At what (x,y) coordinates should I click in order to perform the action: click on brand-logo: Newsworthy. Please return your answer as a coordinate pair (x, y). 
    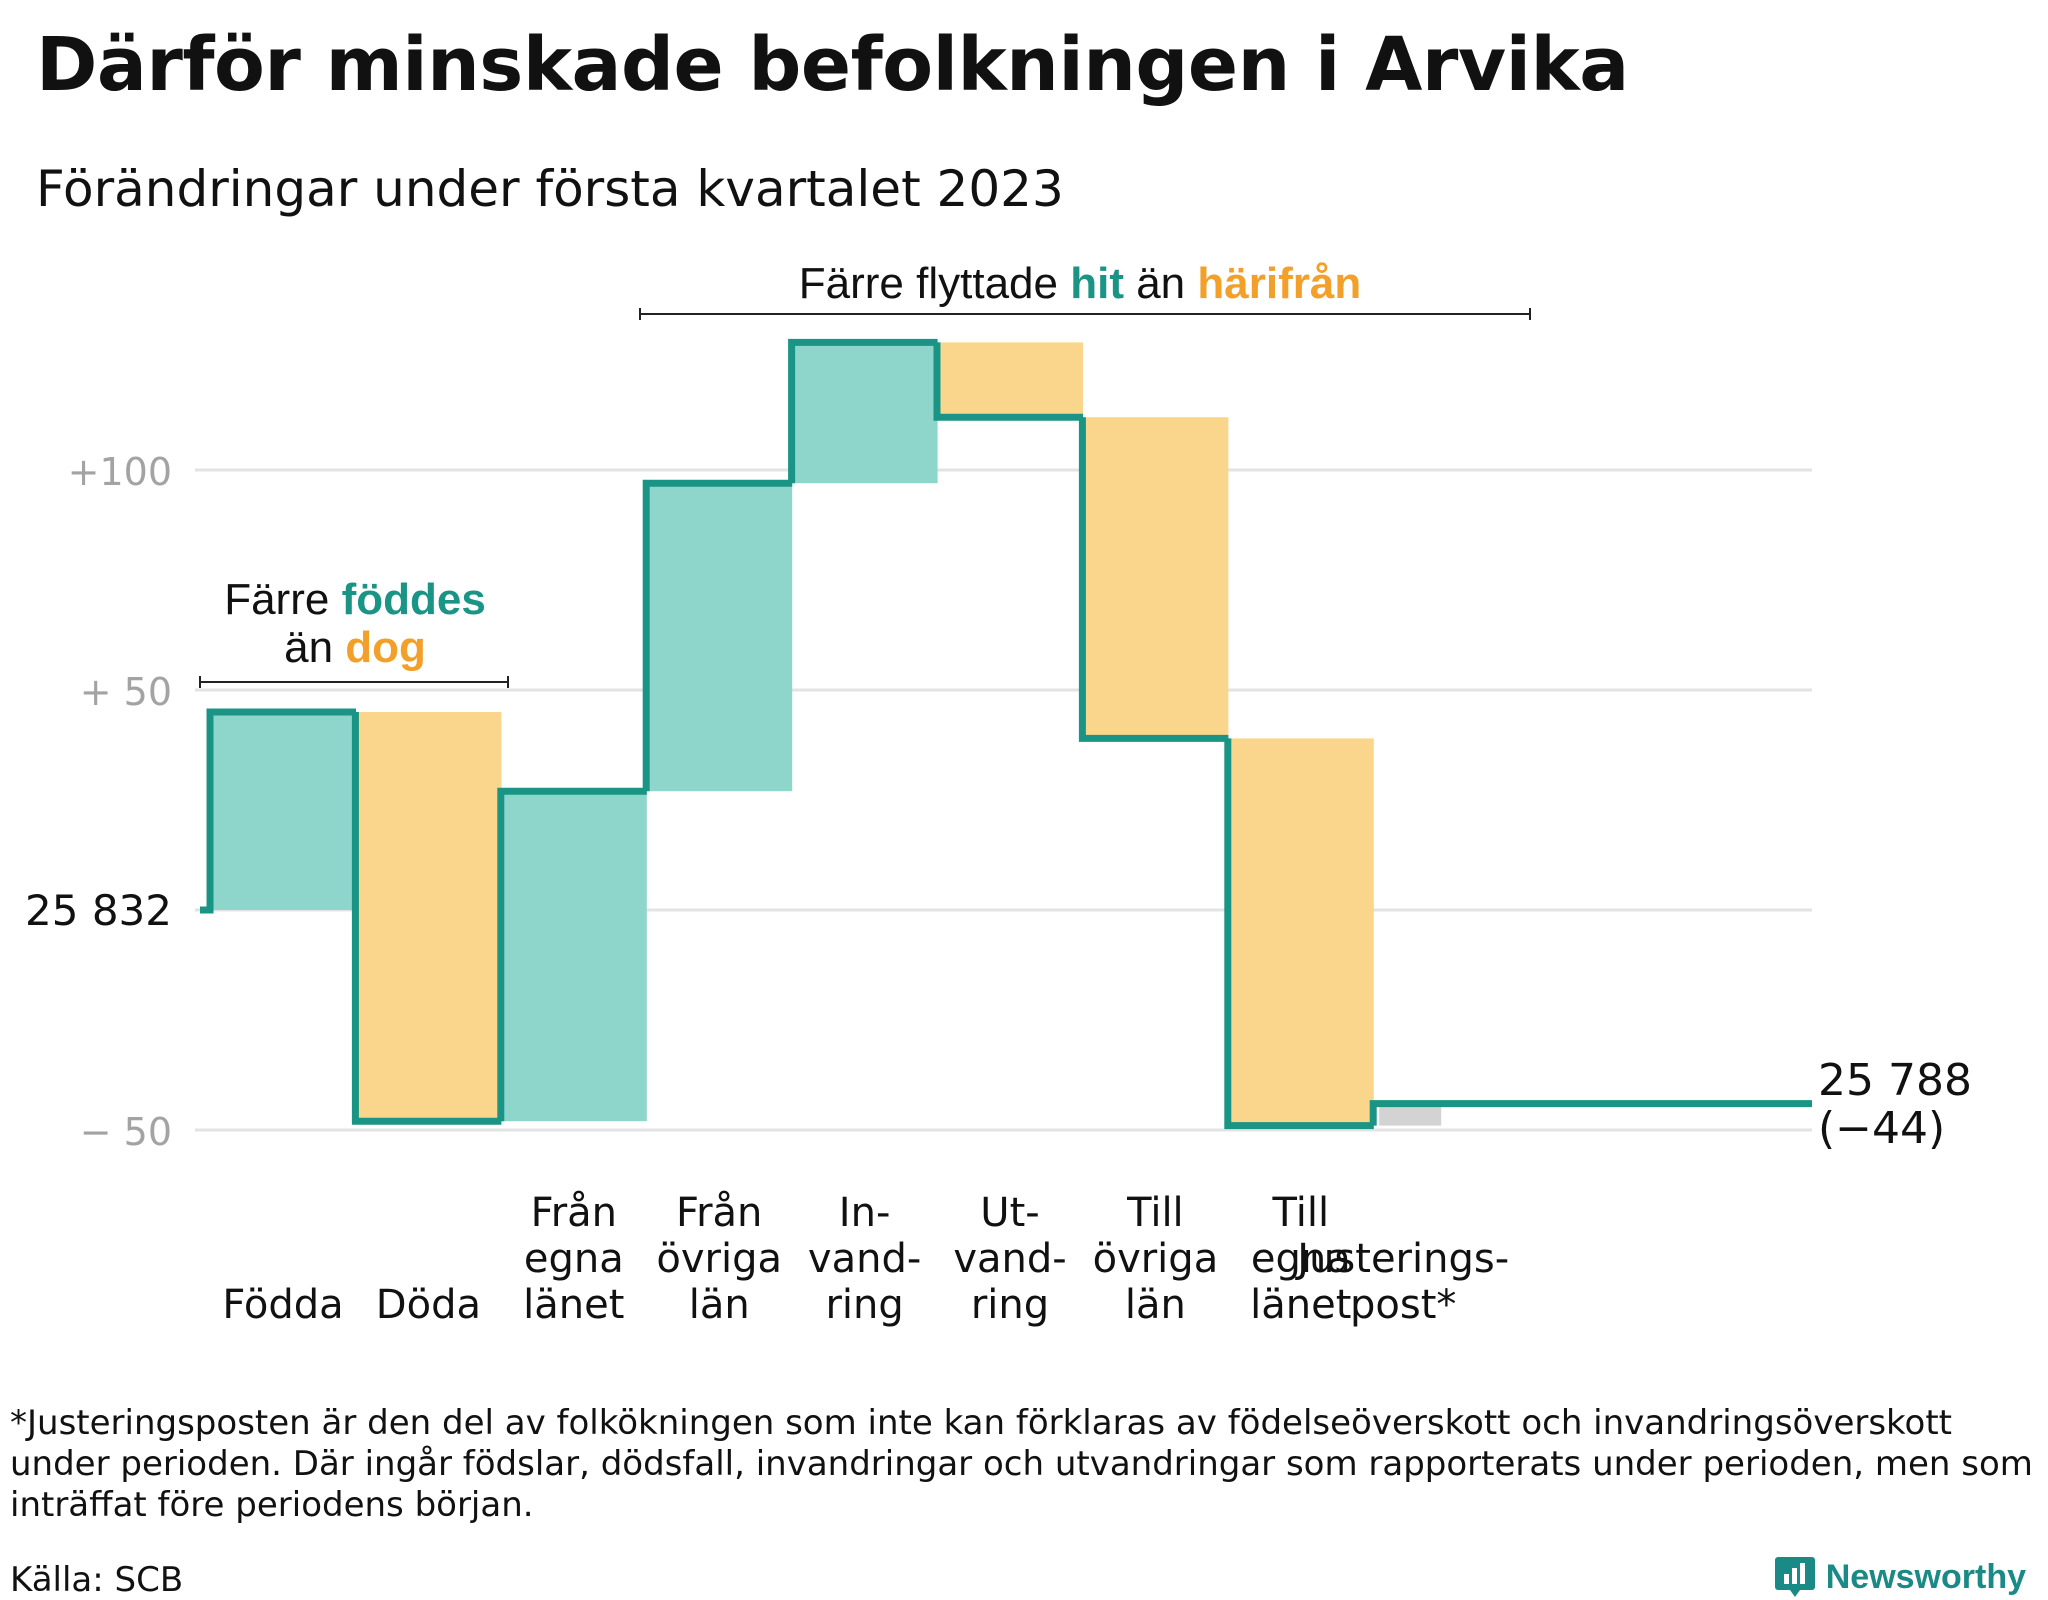
    Looking at the image, I should click on (1900, 1577).